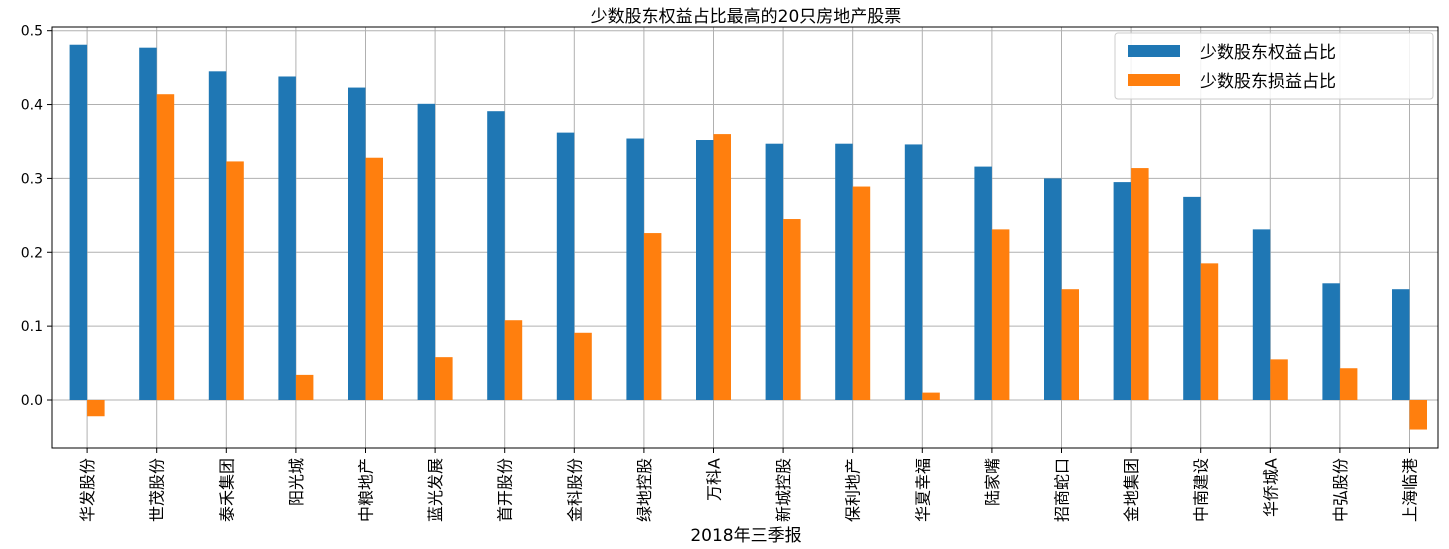 The image size is (1449, 549). Describe the element at coordinates (366, 490) in the screenshot. I see `x-tick-label: 中粮地产` at that location.